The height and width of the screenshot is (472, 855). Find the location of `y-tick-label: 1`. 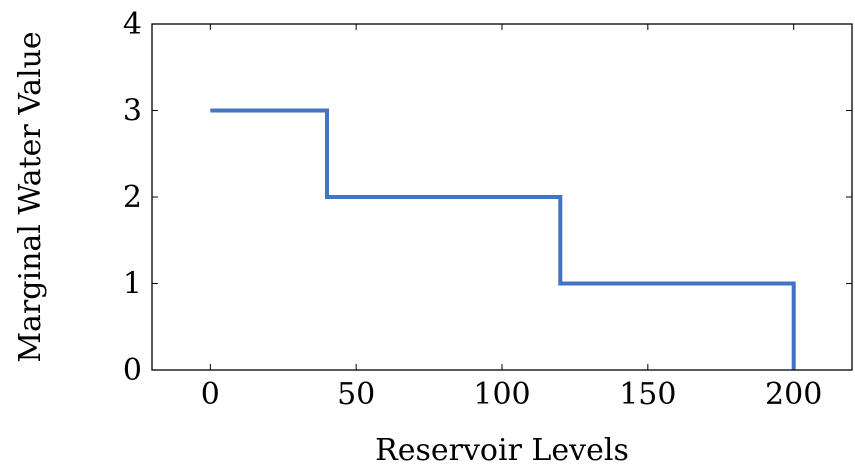

y-tick-label: 1 is located at coordinates (132, 284).